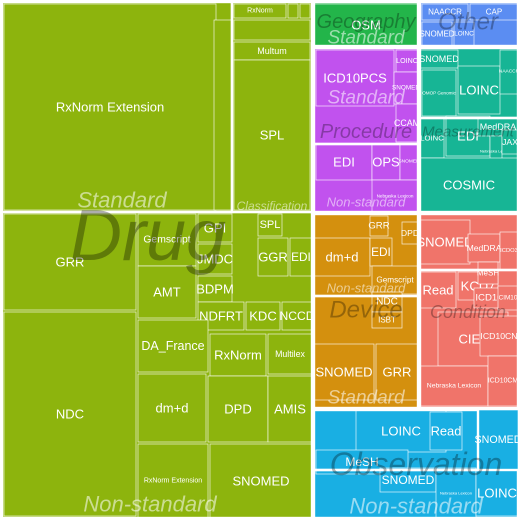 Image resolution: width=520 pixels, height=520 pixels. I want to click on domain-label-device: Device, so click(365, 310).